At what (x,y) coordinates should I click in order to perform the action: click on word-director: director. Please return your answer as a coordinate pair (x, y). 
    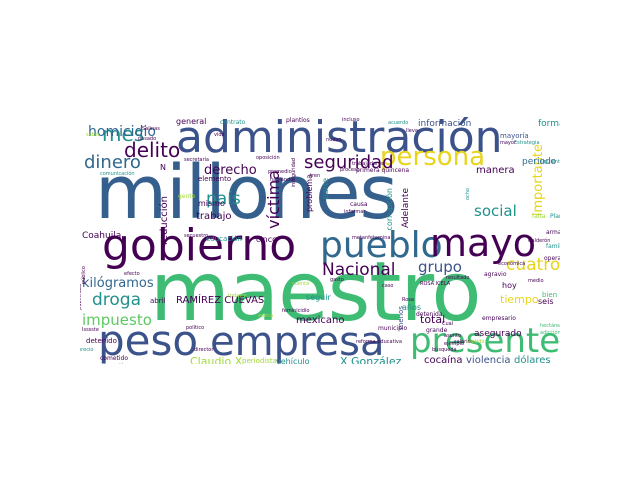
    Looking at the image, I should click on (204, 350).